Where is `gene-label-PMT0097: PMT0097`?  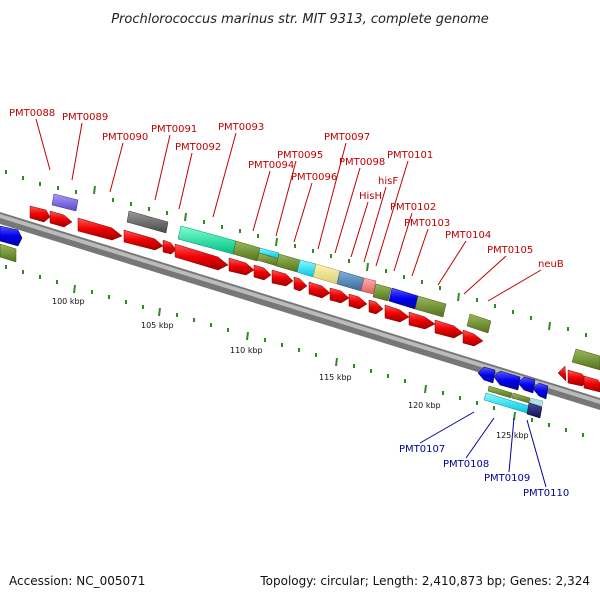
gene-label-PMT0097: PMT0097 is located at coordinates (347, 137).